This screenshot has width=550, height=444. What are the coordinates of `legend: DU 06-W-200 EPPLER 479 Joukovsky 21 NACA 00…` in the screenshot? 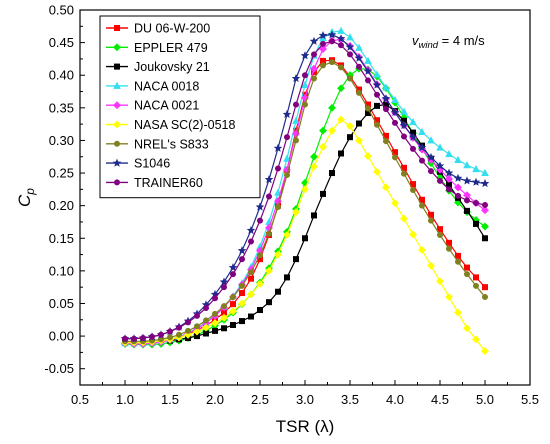 It's located at (180, 107).